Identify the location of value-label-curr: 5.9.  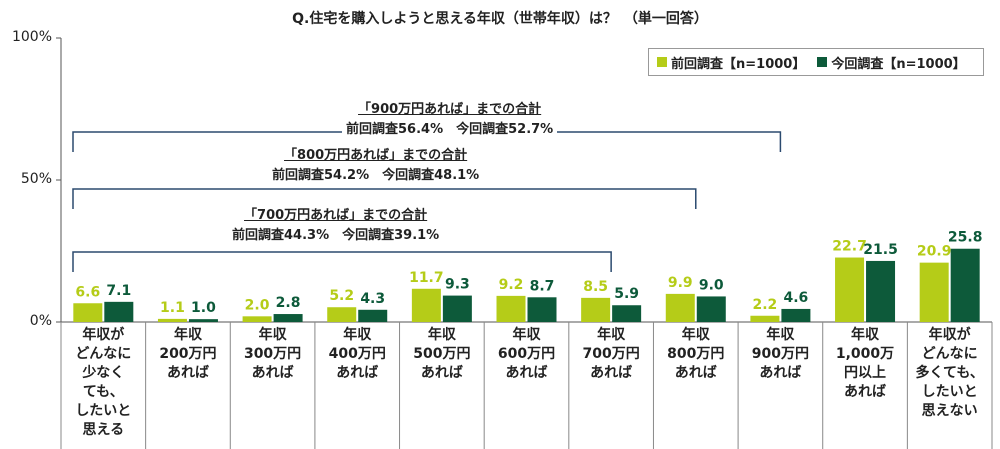
(626, 294).